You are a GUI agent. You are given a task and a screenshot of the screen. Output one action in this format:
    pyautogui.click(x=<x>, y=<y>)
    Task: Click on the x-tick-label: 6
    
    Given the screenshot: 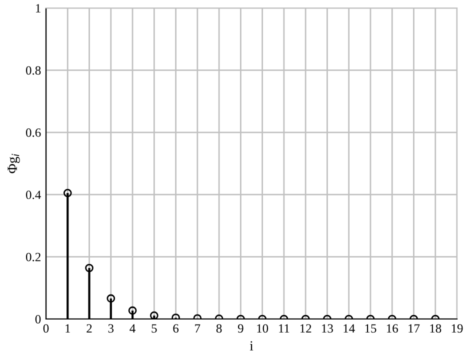 What is the action you would take?
    pyautogui.click(x=176, y=328)
    